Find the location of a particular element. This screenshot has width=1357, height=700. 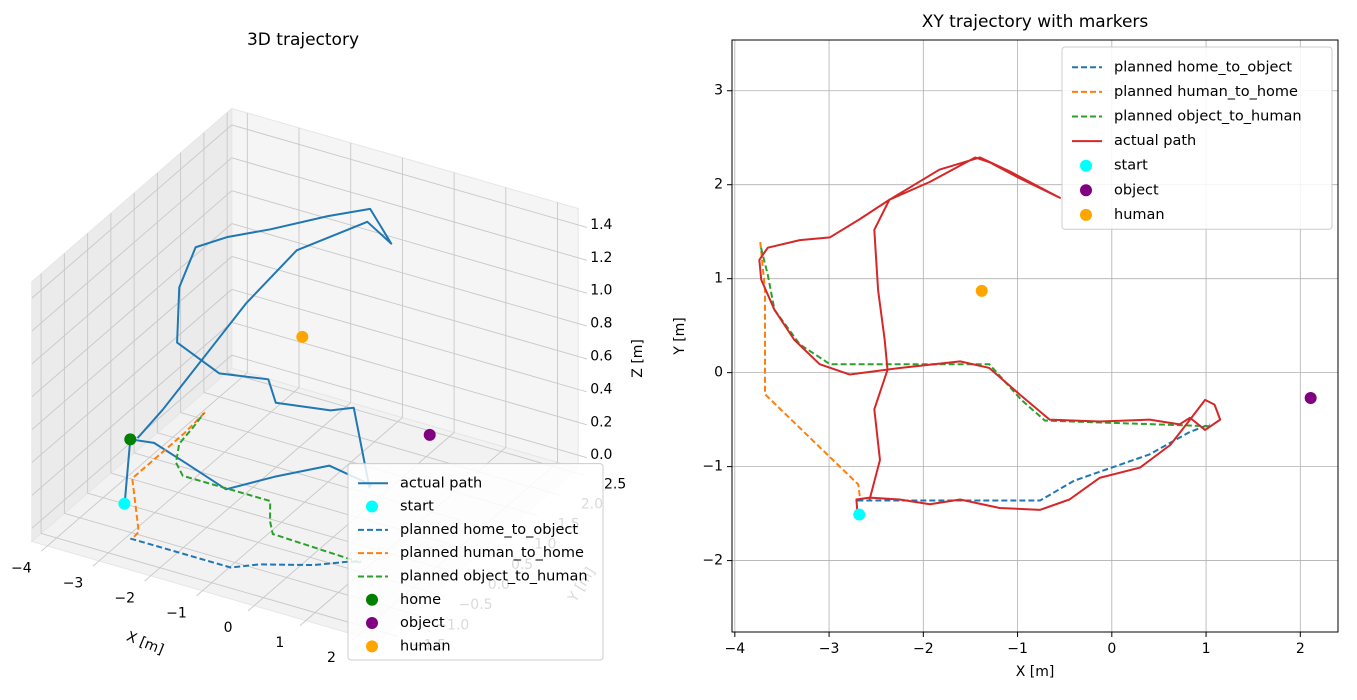

y-tick-label: 3 is located at coordinates (718, 91).